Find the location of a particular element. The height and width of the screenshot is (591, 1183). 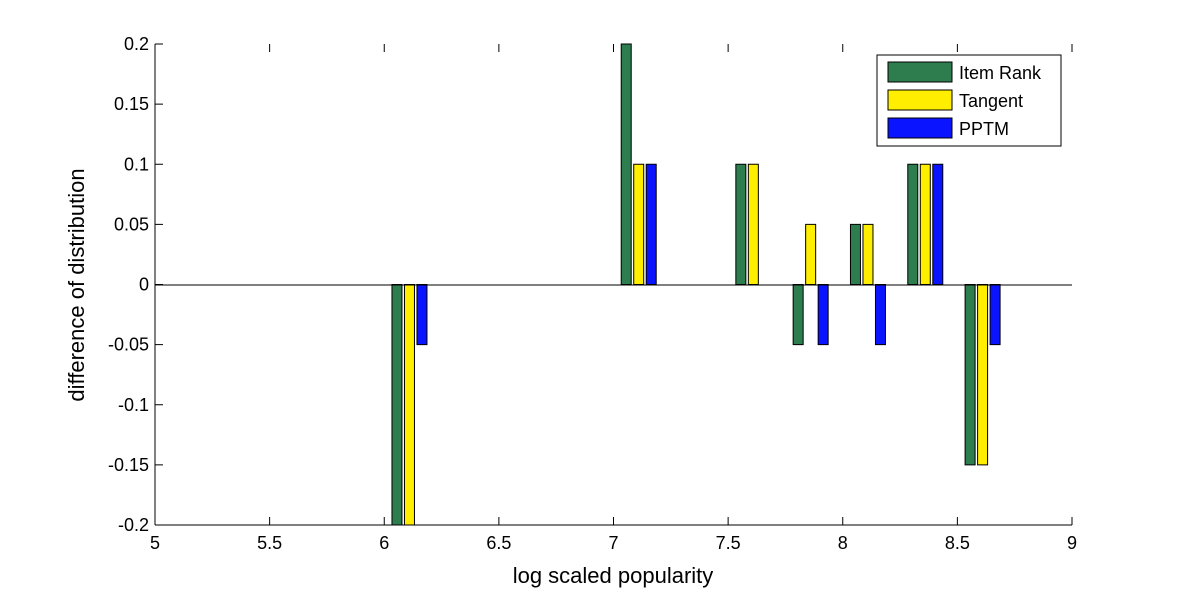

legend-swatch-pptm is located at coordinates (920, 128).